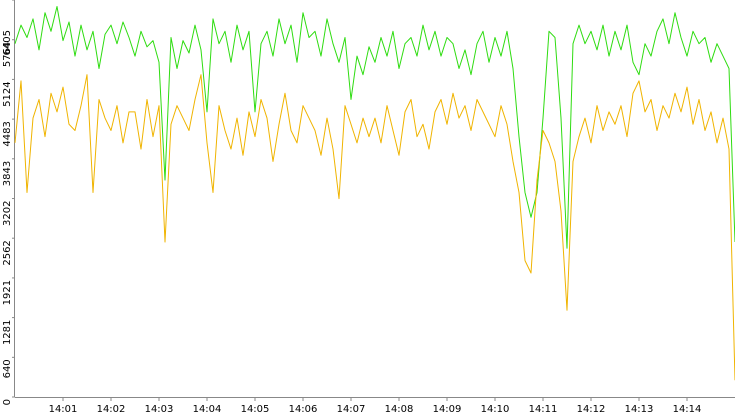  Describe the element at coordinates (7, 252) in the screenshot. I see `y-tick-label: 2562` at that location.